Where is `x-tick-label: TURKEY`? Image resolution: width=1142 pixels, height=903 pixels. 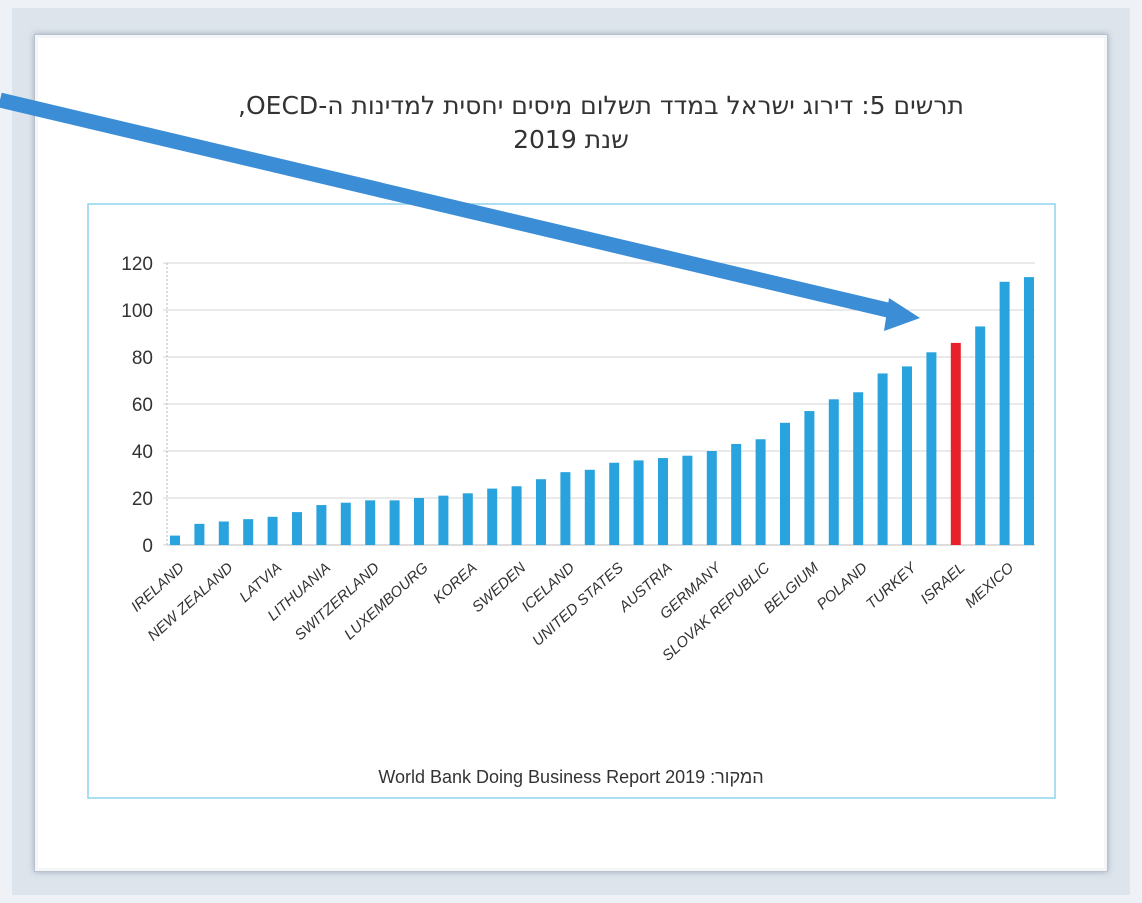
x-tick-label: TURKEY is located at coordinates (891, 586).